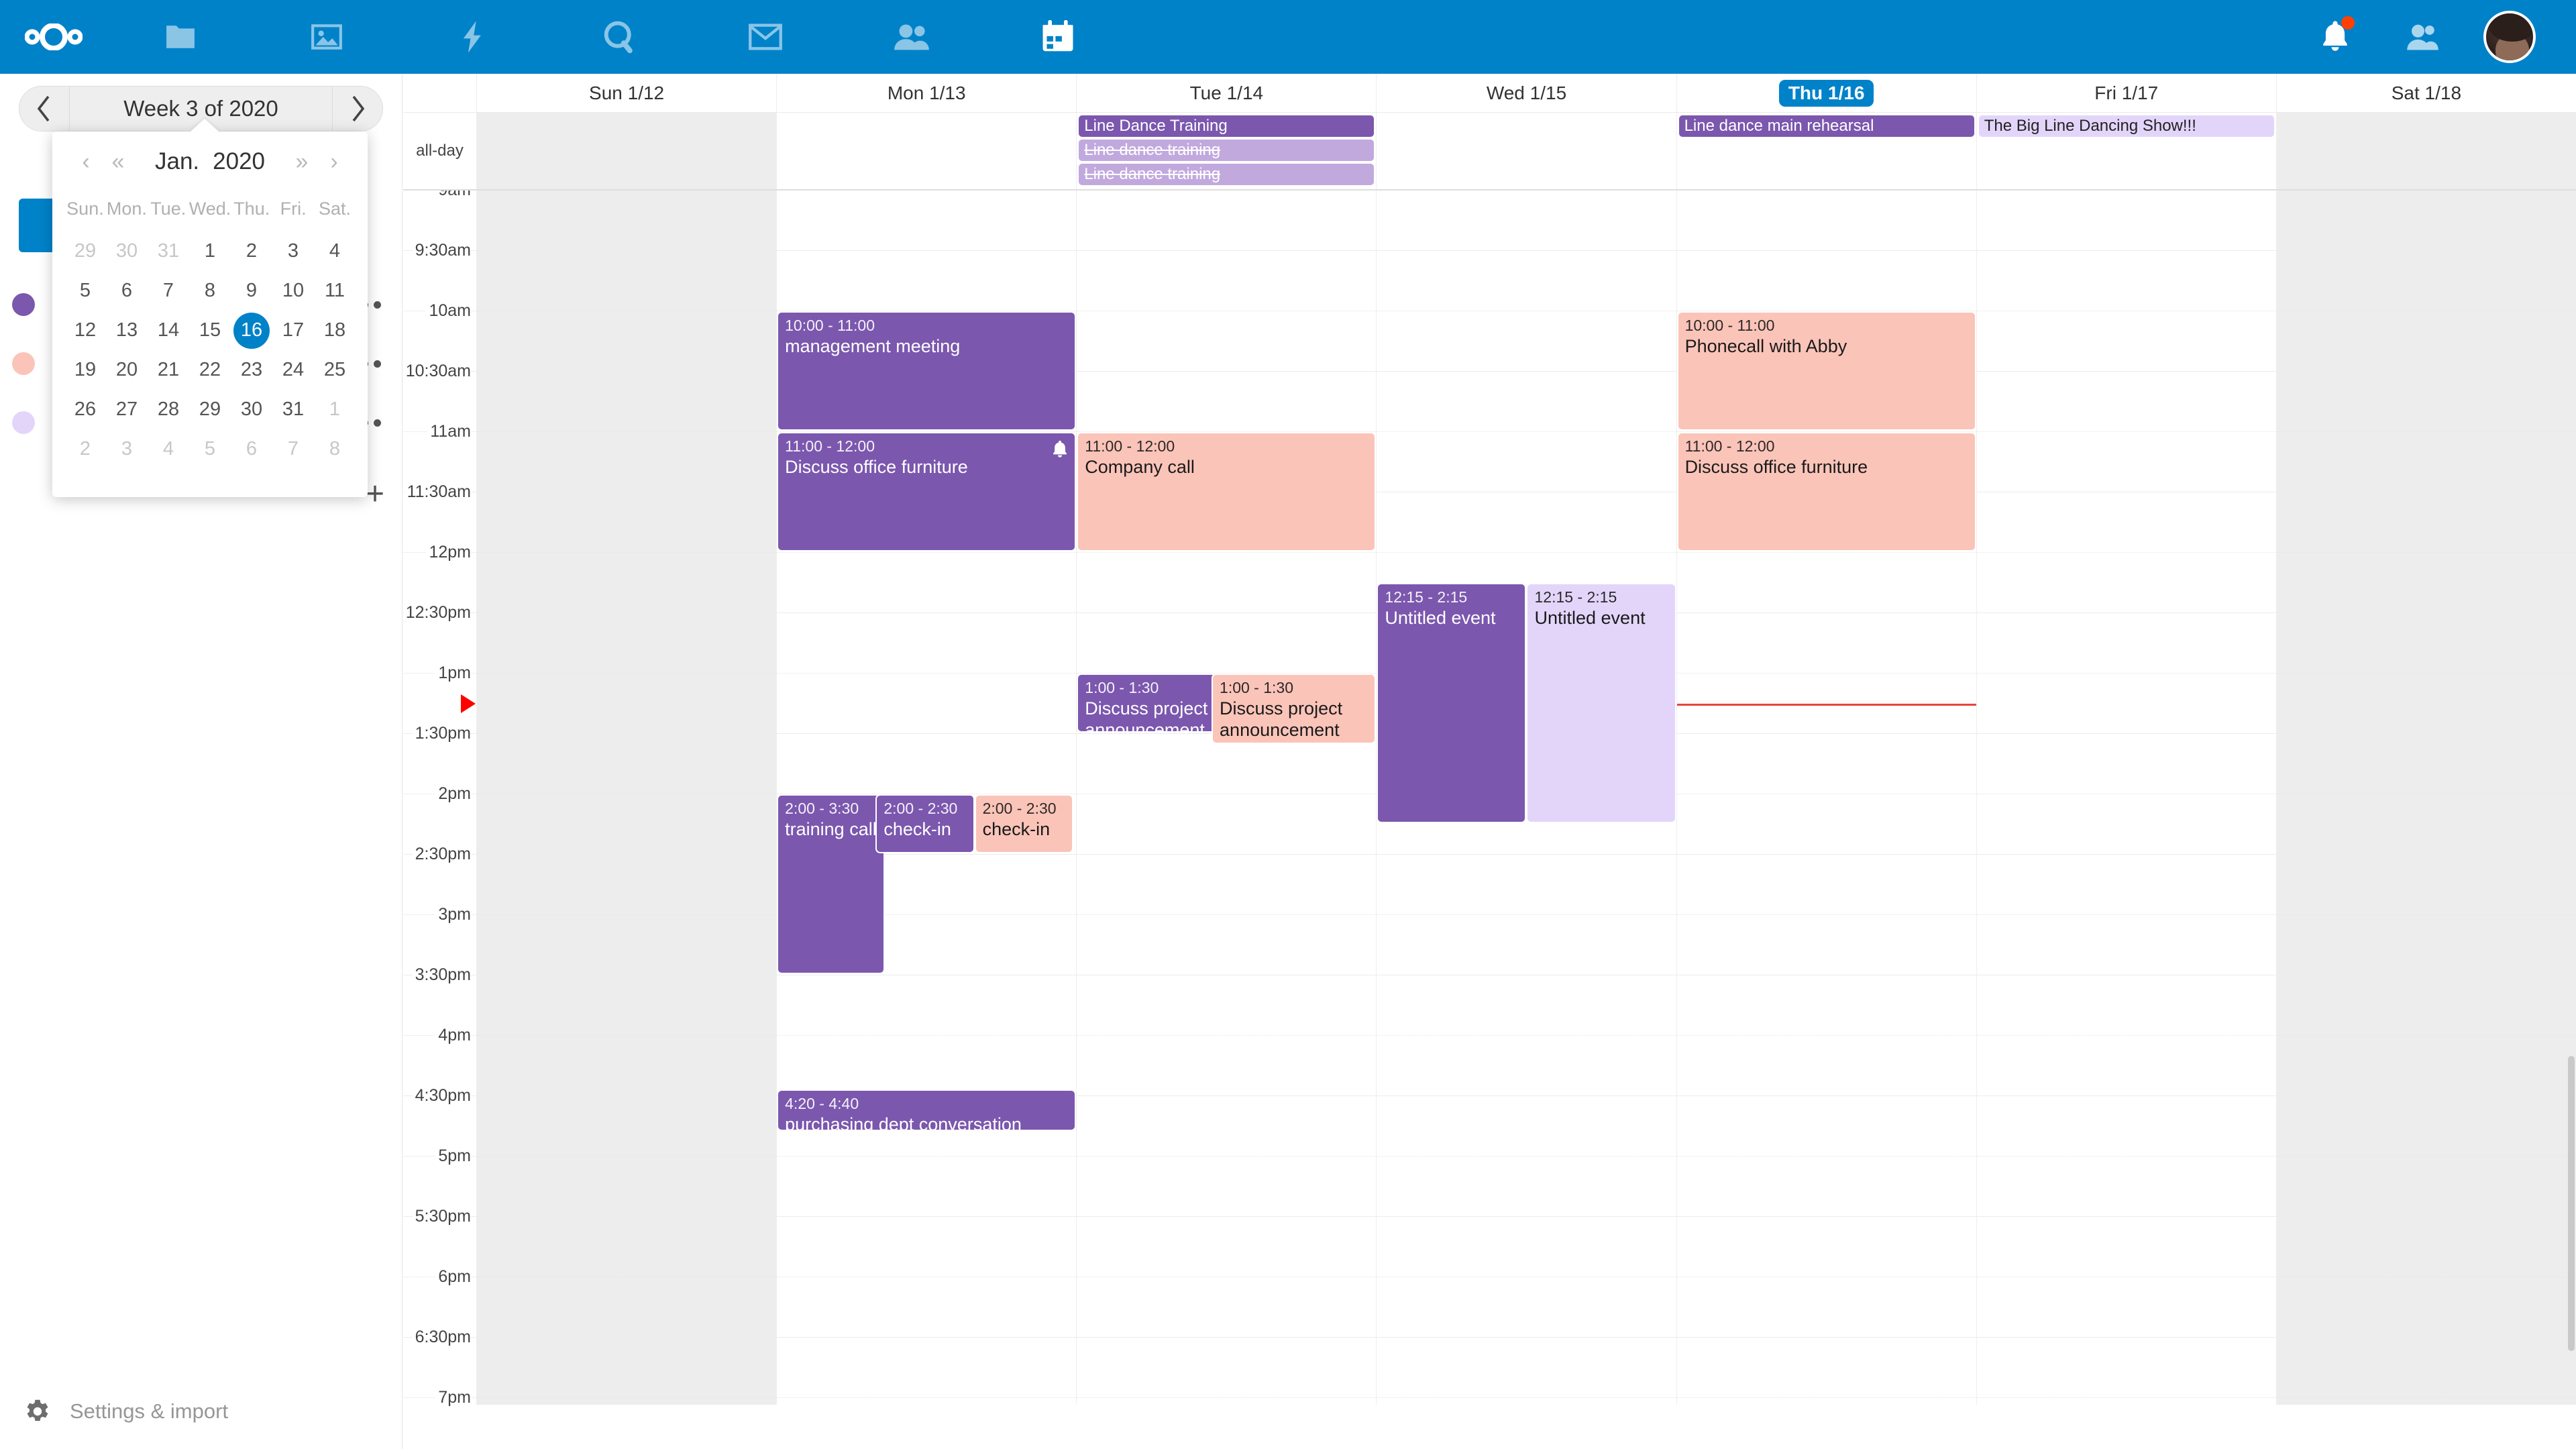 This screenshot has width=2576, height=1449. Describe the element at coordinates (765, 37) in the screenshot. I see `nav-mail` at that location.